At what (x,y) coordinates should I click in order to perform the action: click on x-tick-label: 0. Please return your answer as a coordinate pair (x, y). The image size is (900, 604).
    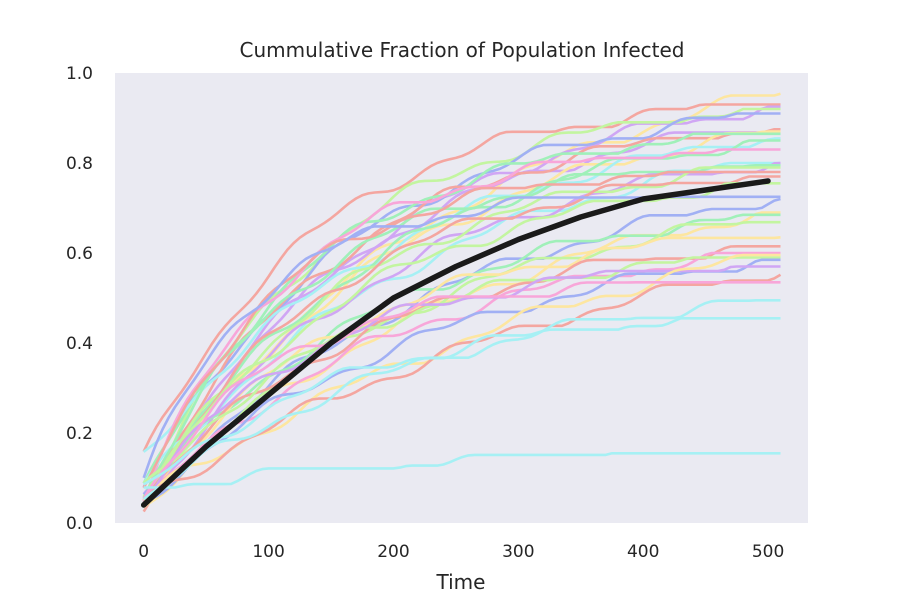
    Looking at the image, I should click on (143, 552).